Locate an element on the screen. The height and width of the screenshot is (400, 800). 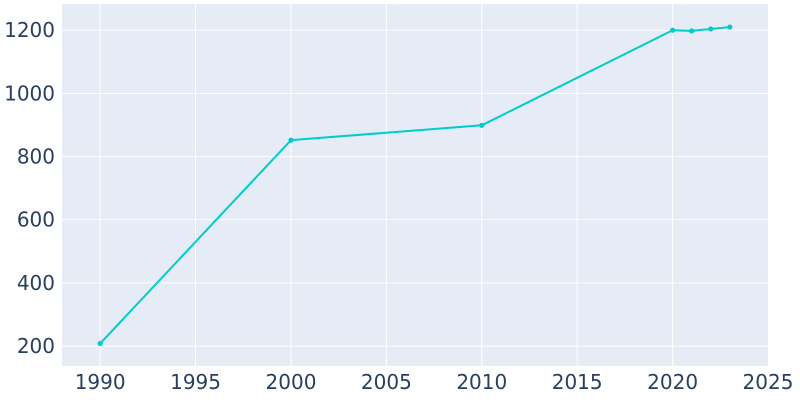
y-axis-tick-labels: 200 400 600 800 1000 1200 is located at coordinates (29, 188).